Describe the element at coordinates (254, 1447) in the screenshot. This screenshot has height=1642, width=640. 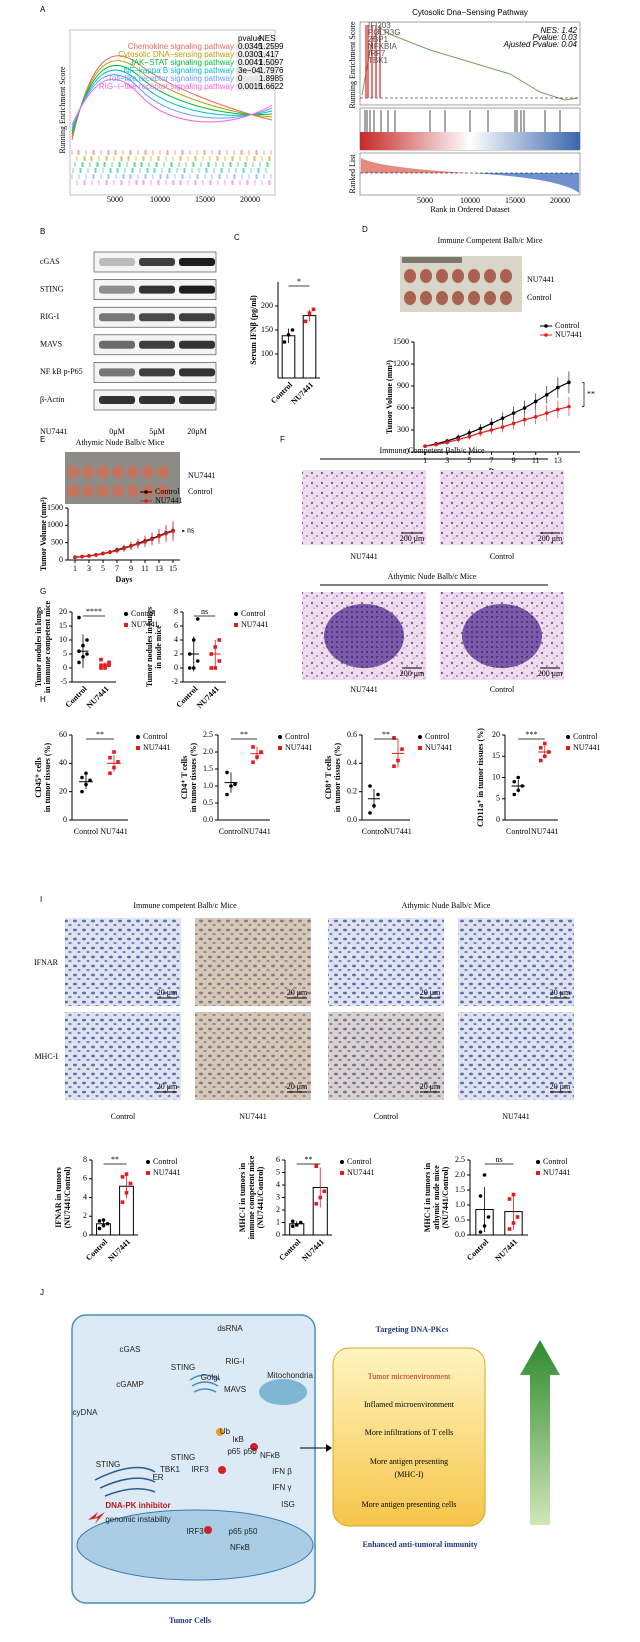
I see `phospho` at that location.